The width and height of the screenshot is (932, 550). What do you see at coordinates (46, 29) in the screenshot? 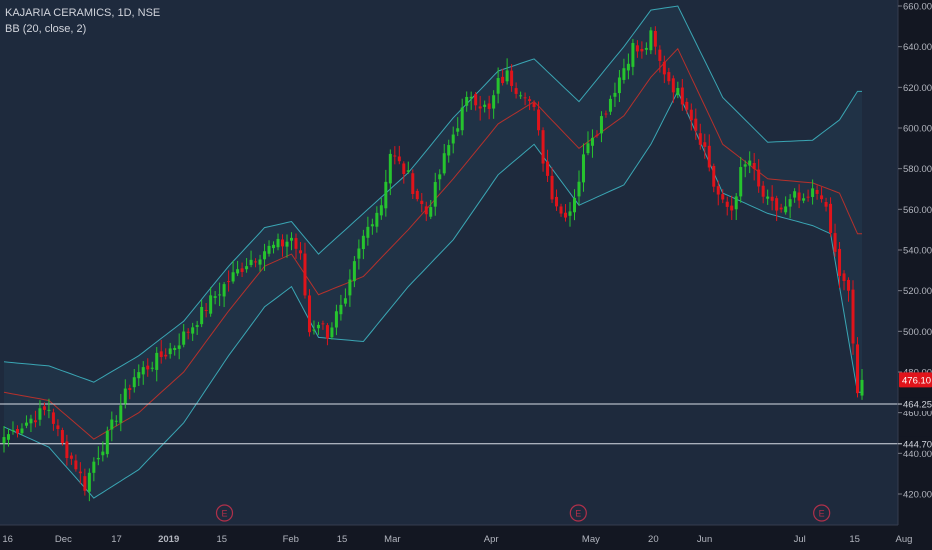
I see `indicator-title: BB (20, close, 2)` at bounding box center [46, 29].